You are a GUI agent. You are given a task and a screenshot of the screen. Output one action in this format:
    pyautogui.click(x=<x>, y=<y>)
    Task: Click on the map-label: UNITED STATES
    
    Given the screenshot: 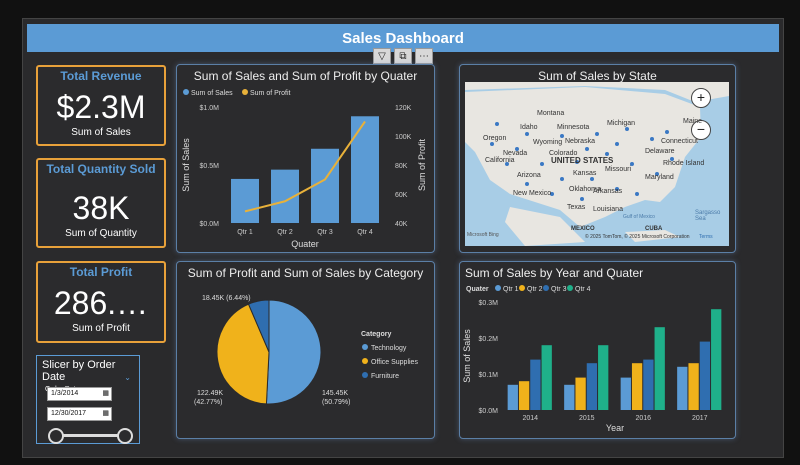 What is the action you would take?
    pyautogui.click(x=582, y=160)
    